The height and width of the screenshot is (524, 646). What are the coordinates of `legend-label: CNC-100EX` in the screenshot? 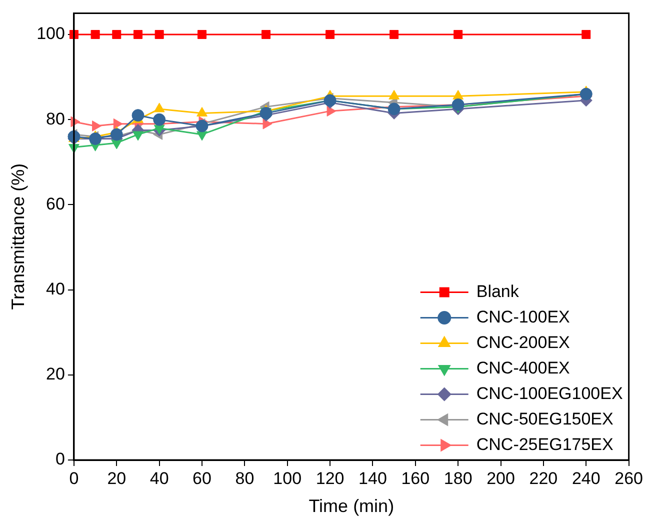 It's located at (523, 316).